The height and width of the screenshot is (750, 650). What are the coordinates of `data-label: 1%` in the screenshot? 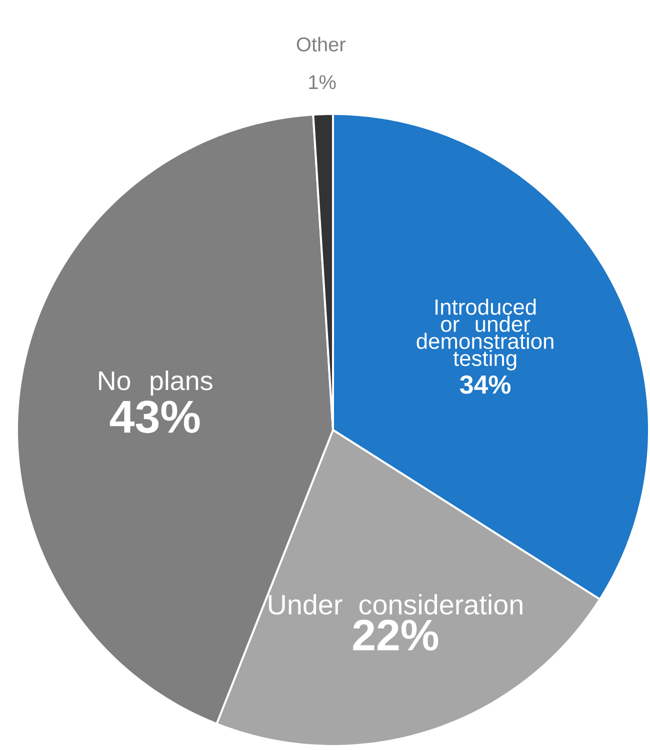 It's located at (322, 82).